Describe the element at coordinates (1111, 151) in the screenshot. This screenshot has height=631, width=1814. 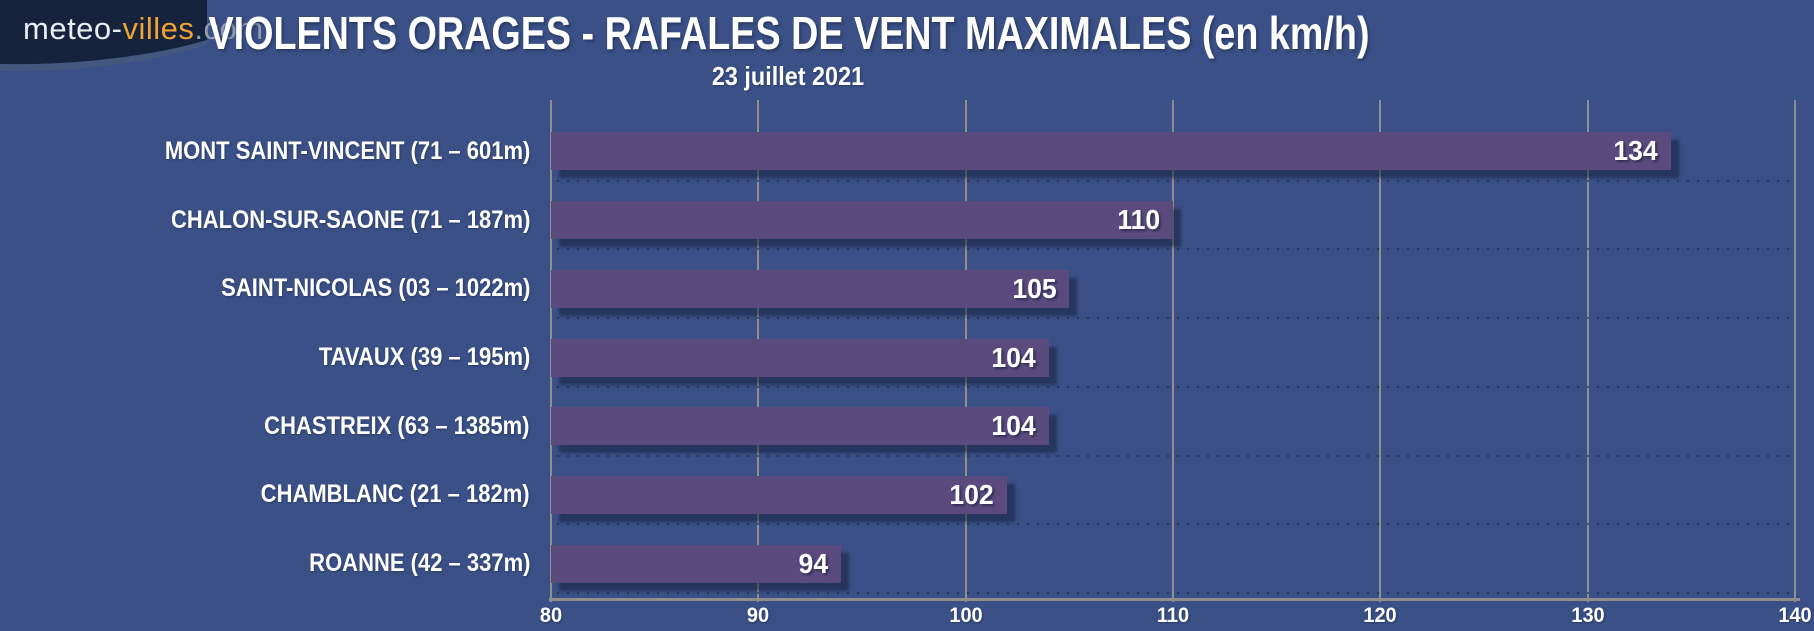
I see `bar: 134` at that location.